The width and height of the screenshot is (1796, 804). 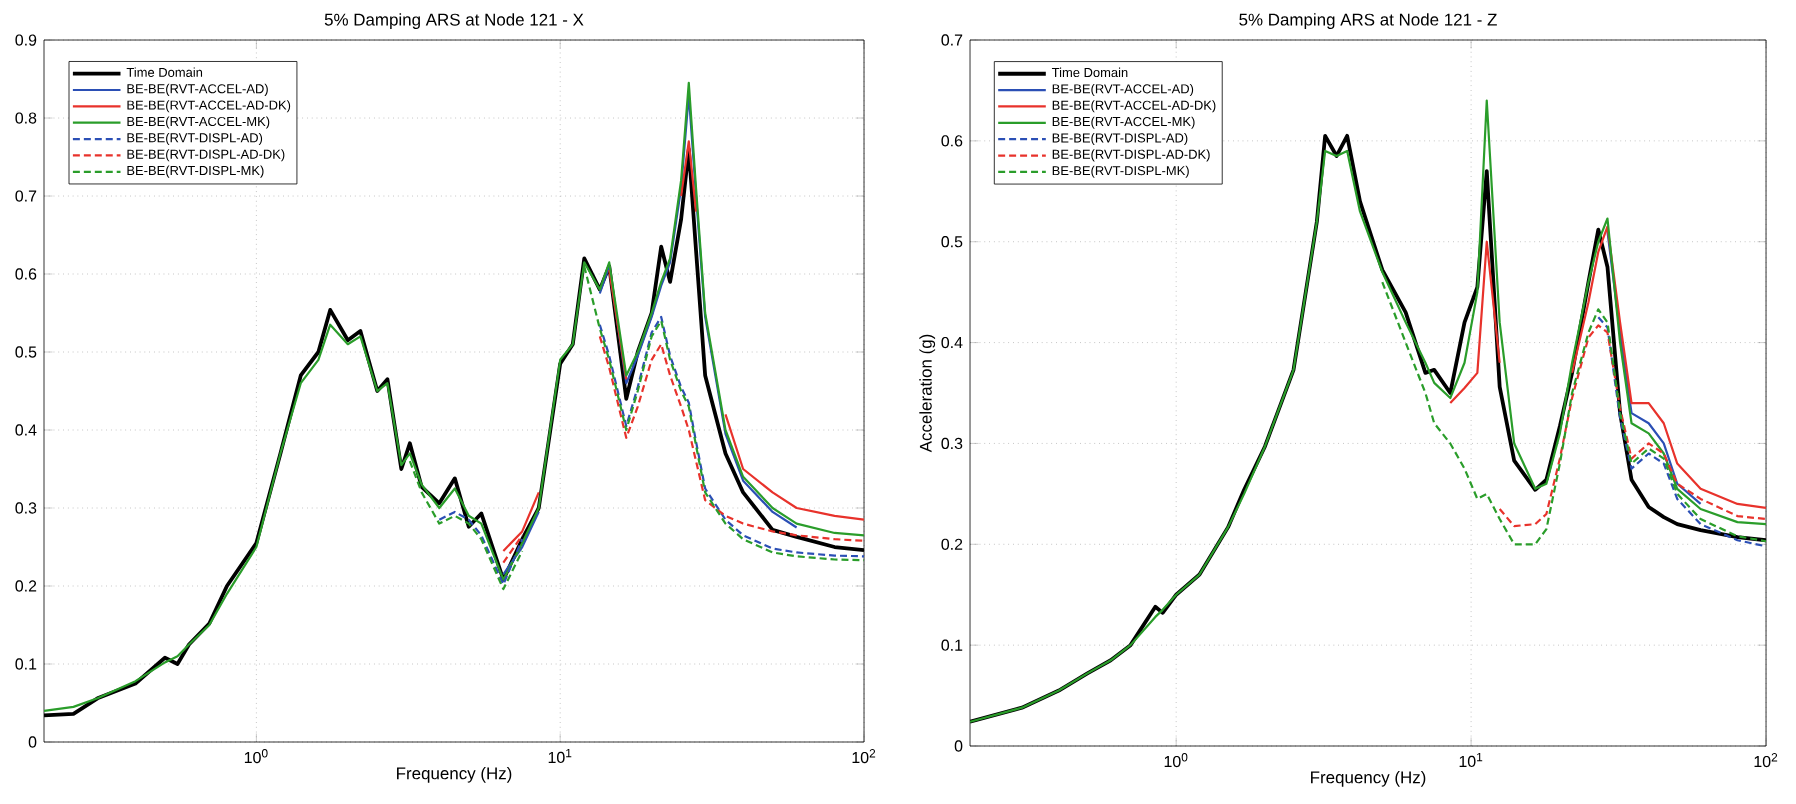 What do you see at coordinates (1368, 21) in the screenshot?
I see `chart-title: 5% Damping ARS at Node 121 - Z` at bounding box center [1368, 21].